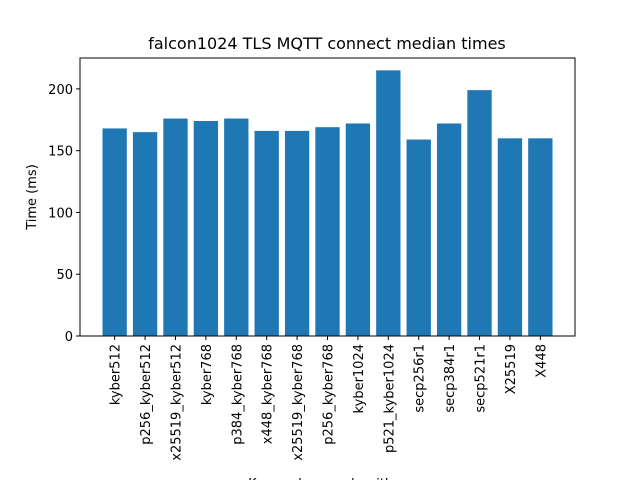  Describe the element at coordinates (450, 378) in the screenshot. I see `x-tick-label: secp384r1` at that location.